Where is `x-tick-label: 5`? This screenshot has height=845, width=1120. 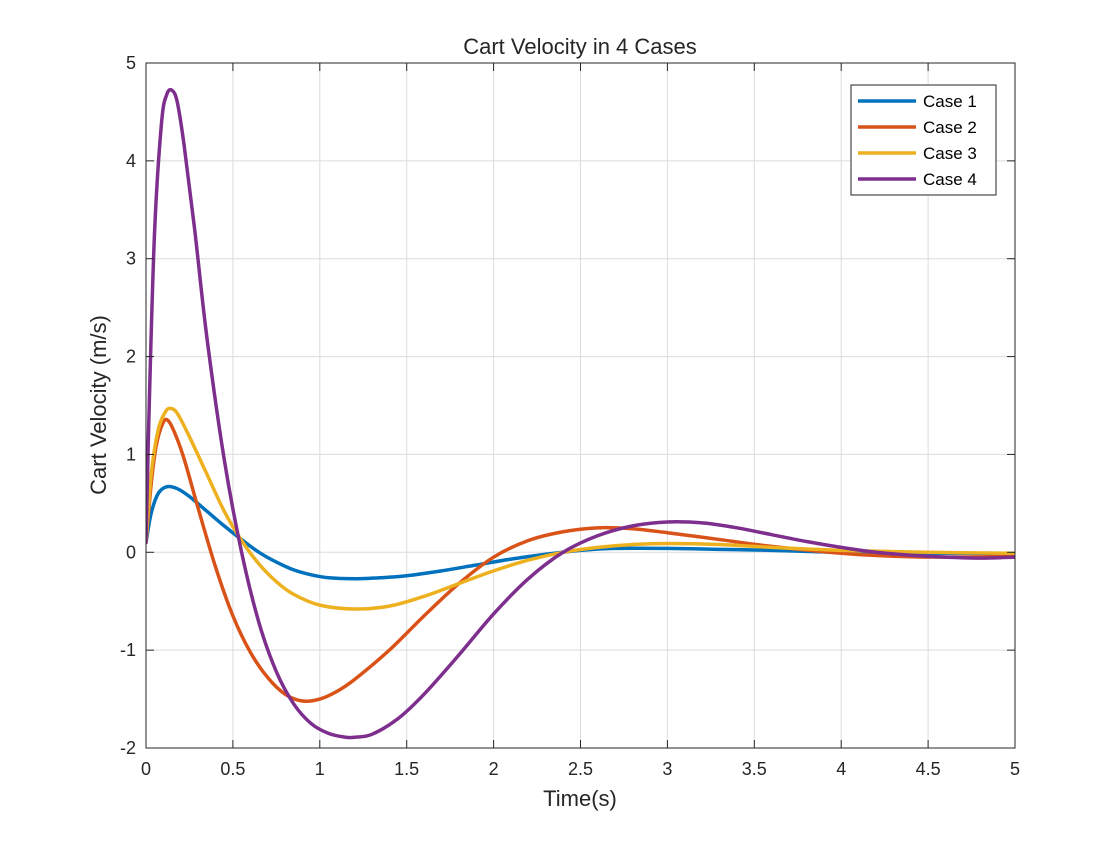 x-tick-label: 5 is located at coordinates (1015, 769).